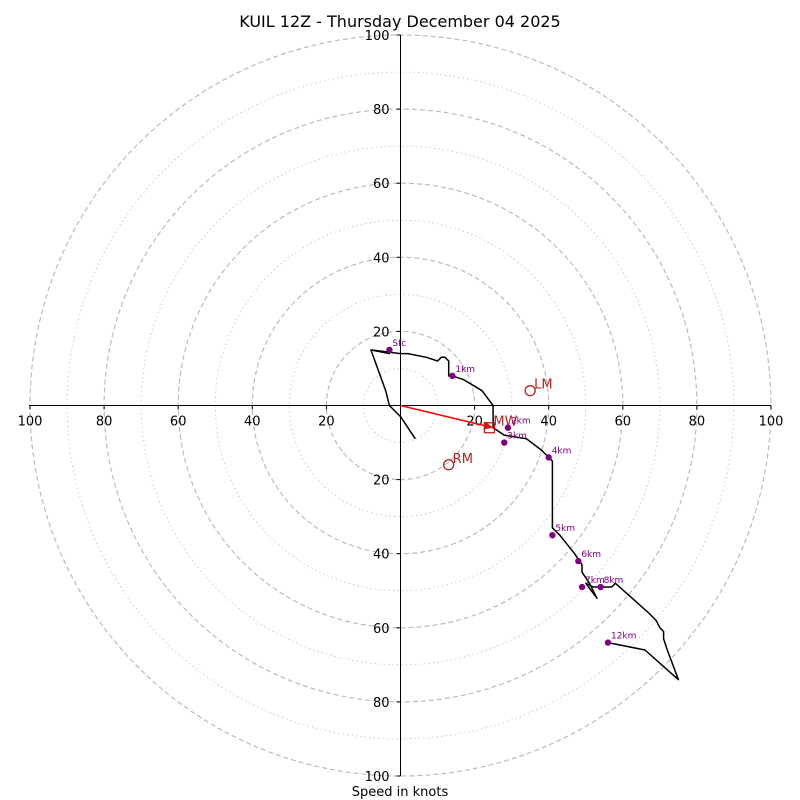 Image resolution: width=800 pixels, height=800 pixels. I want to click on height-marker-8km, so click(600, 587).